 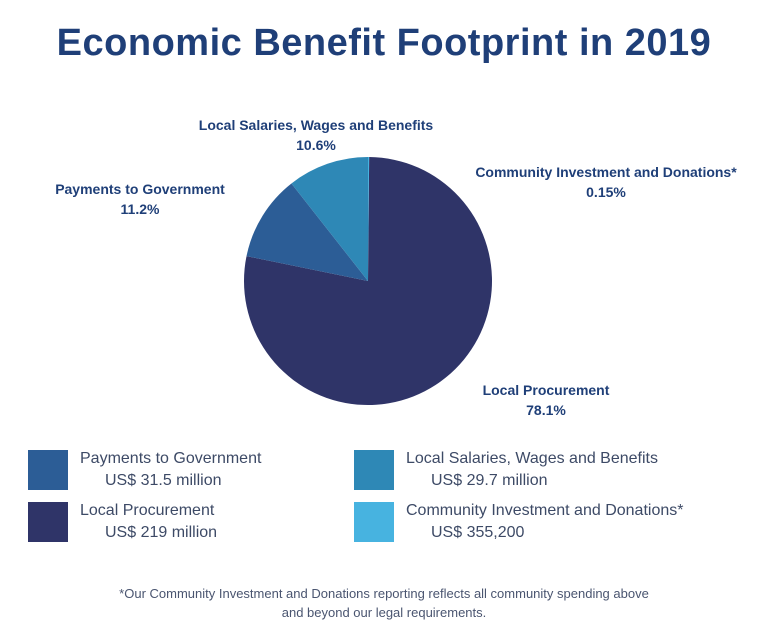 What do you see at coordinates (367, 281) in the screenshot?
I see `pie-slice-local-procurement` at bounding box center [367, 281].